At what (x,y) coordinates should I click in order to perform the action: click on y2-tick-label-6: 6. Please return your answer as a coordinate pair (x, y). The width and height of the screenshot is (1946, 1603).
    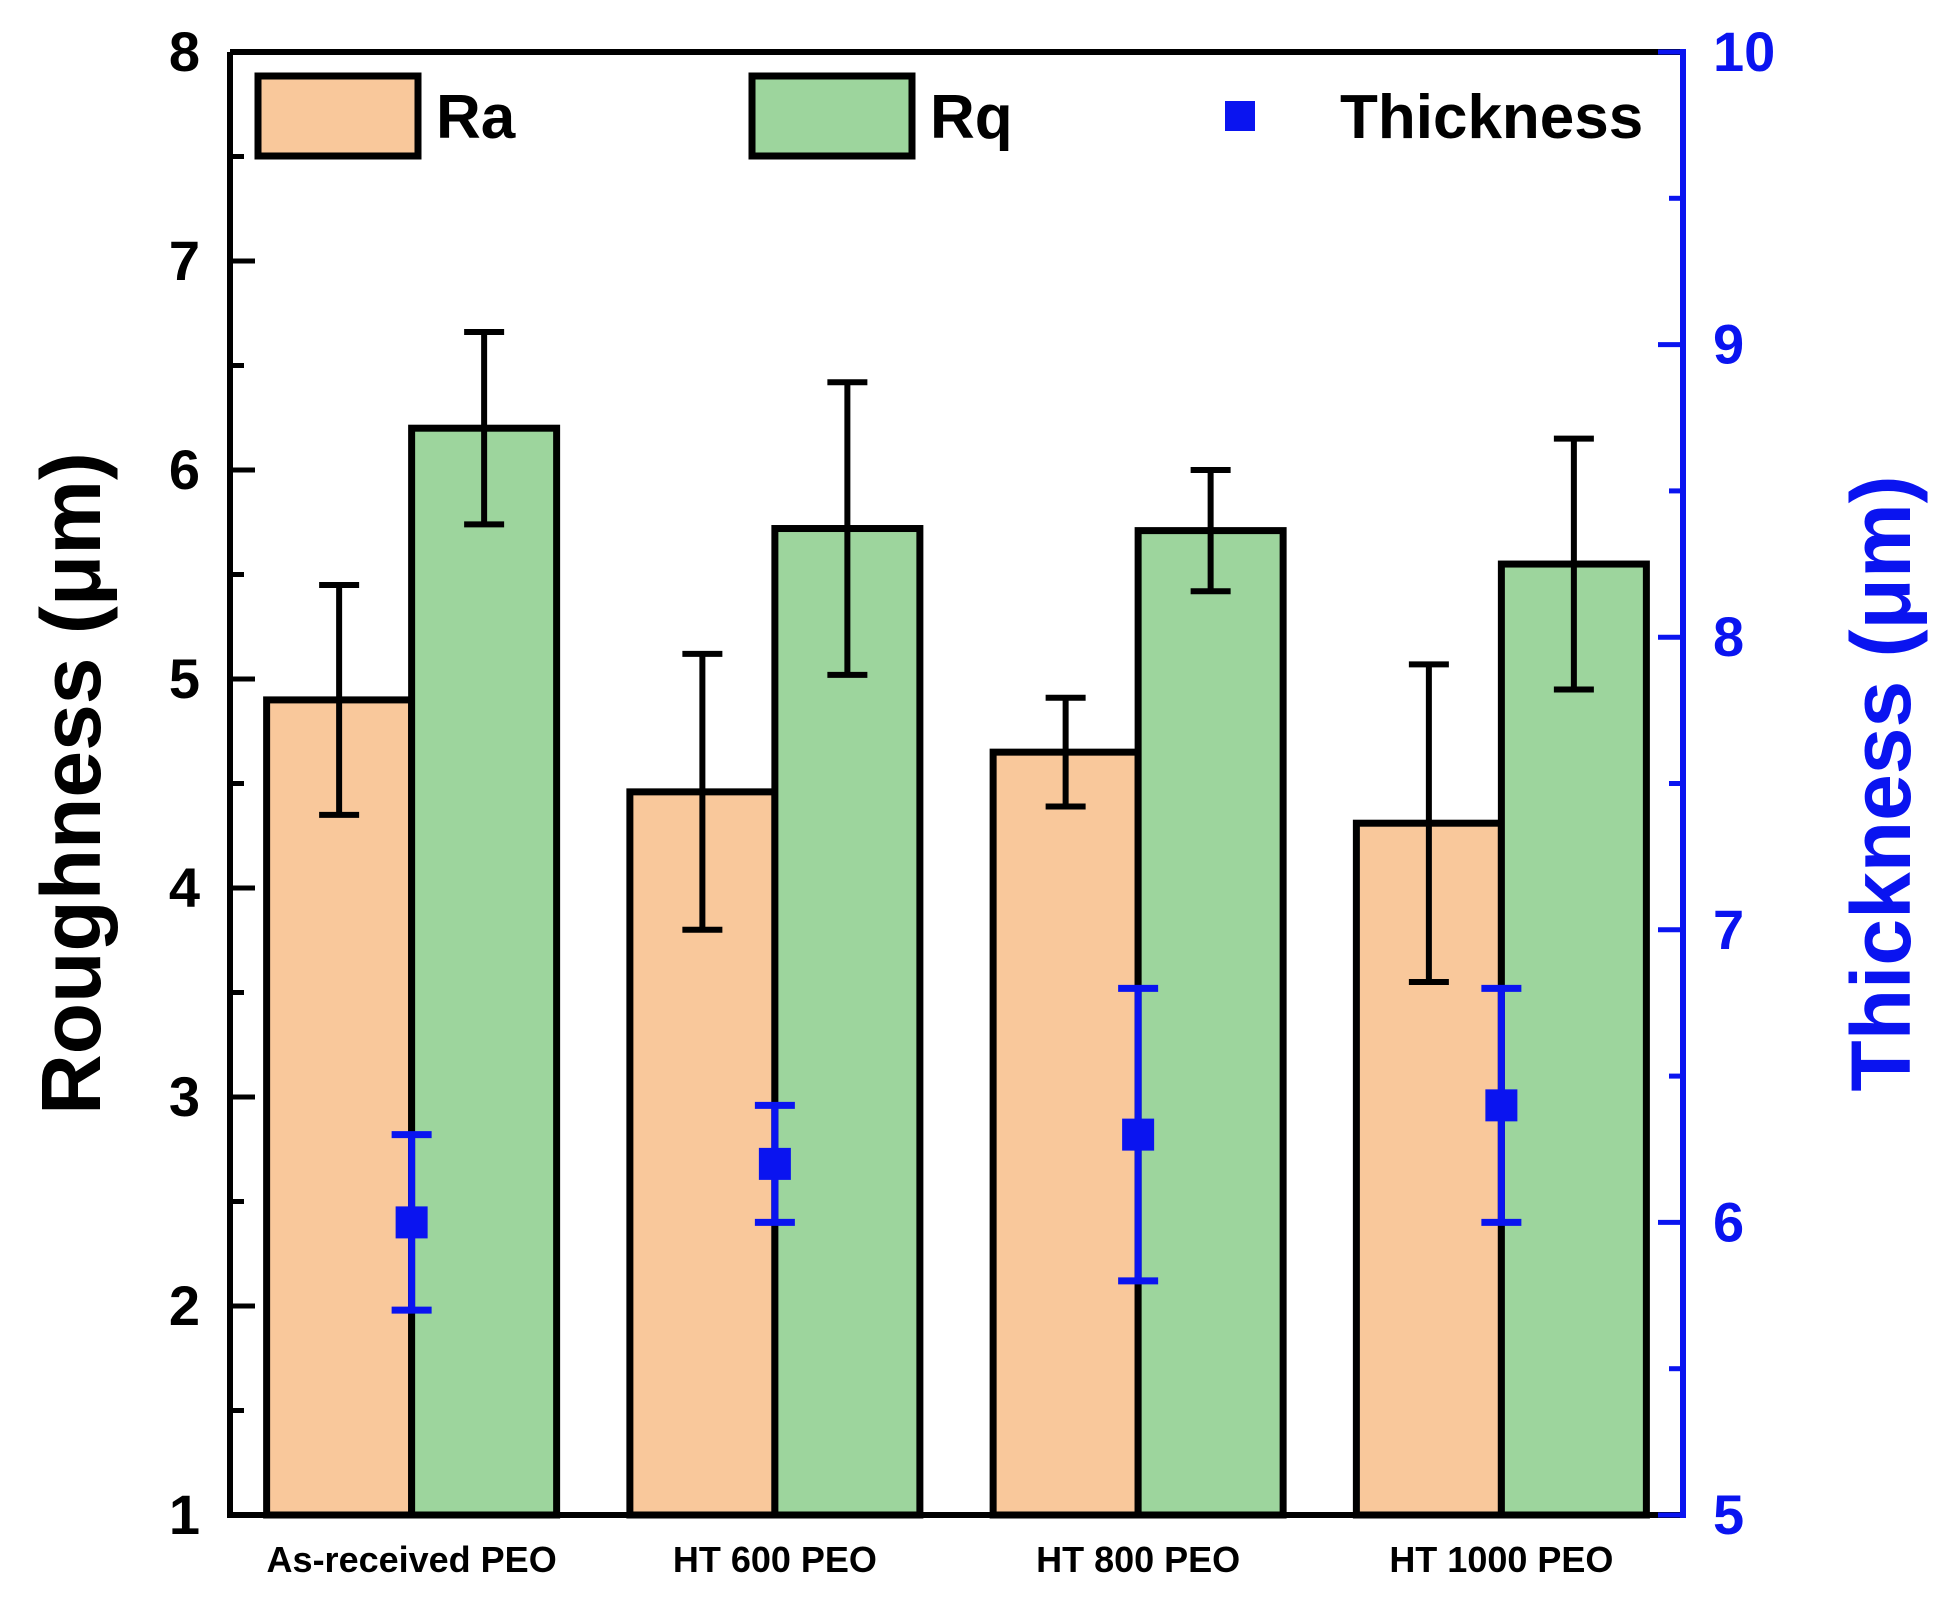
    Looking at the image, I should click on (1728, 1221).